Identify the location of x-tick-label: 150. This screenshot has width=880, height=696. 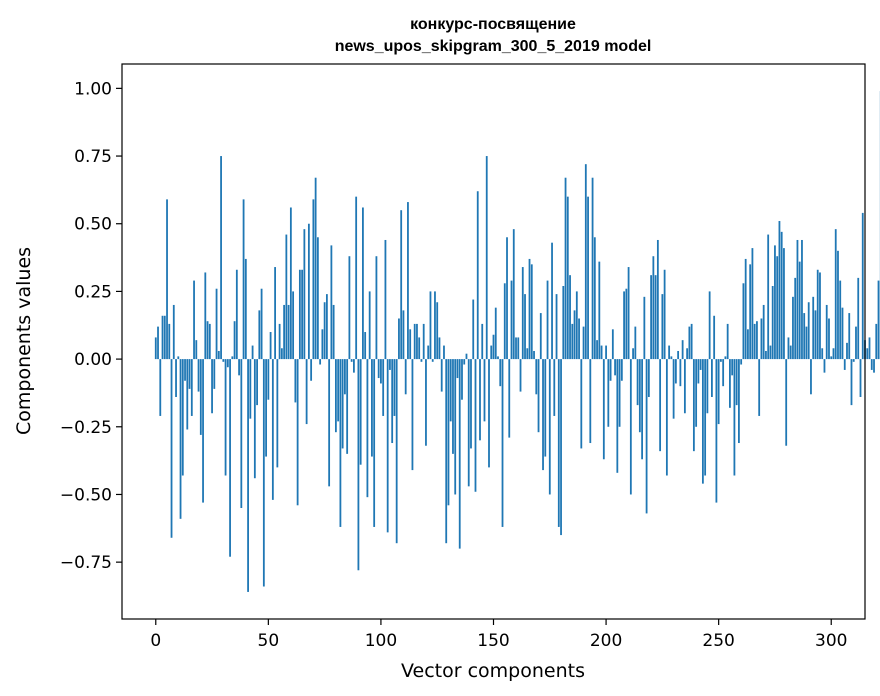
(493, 641).